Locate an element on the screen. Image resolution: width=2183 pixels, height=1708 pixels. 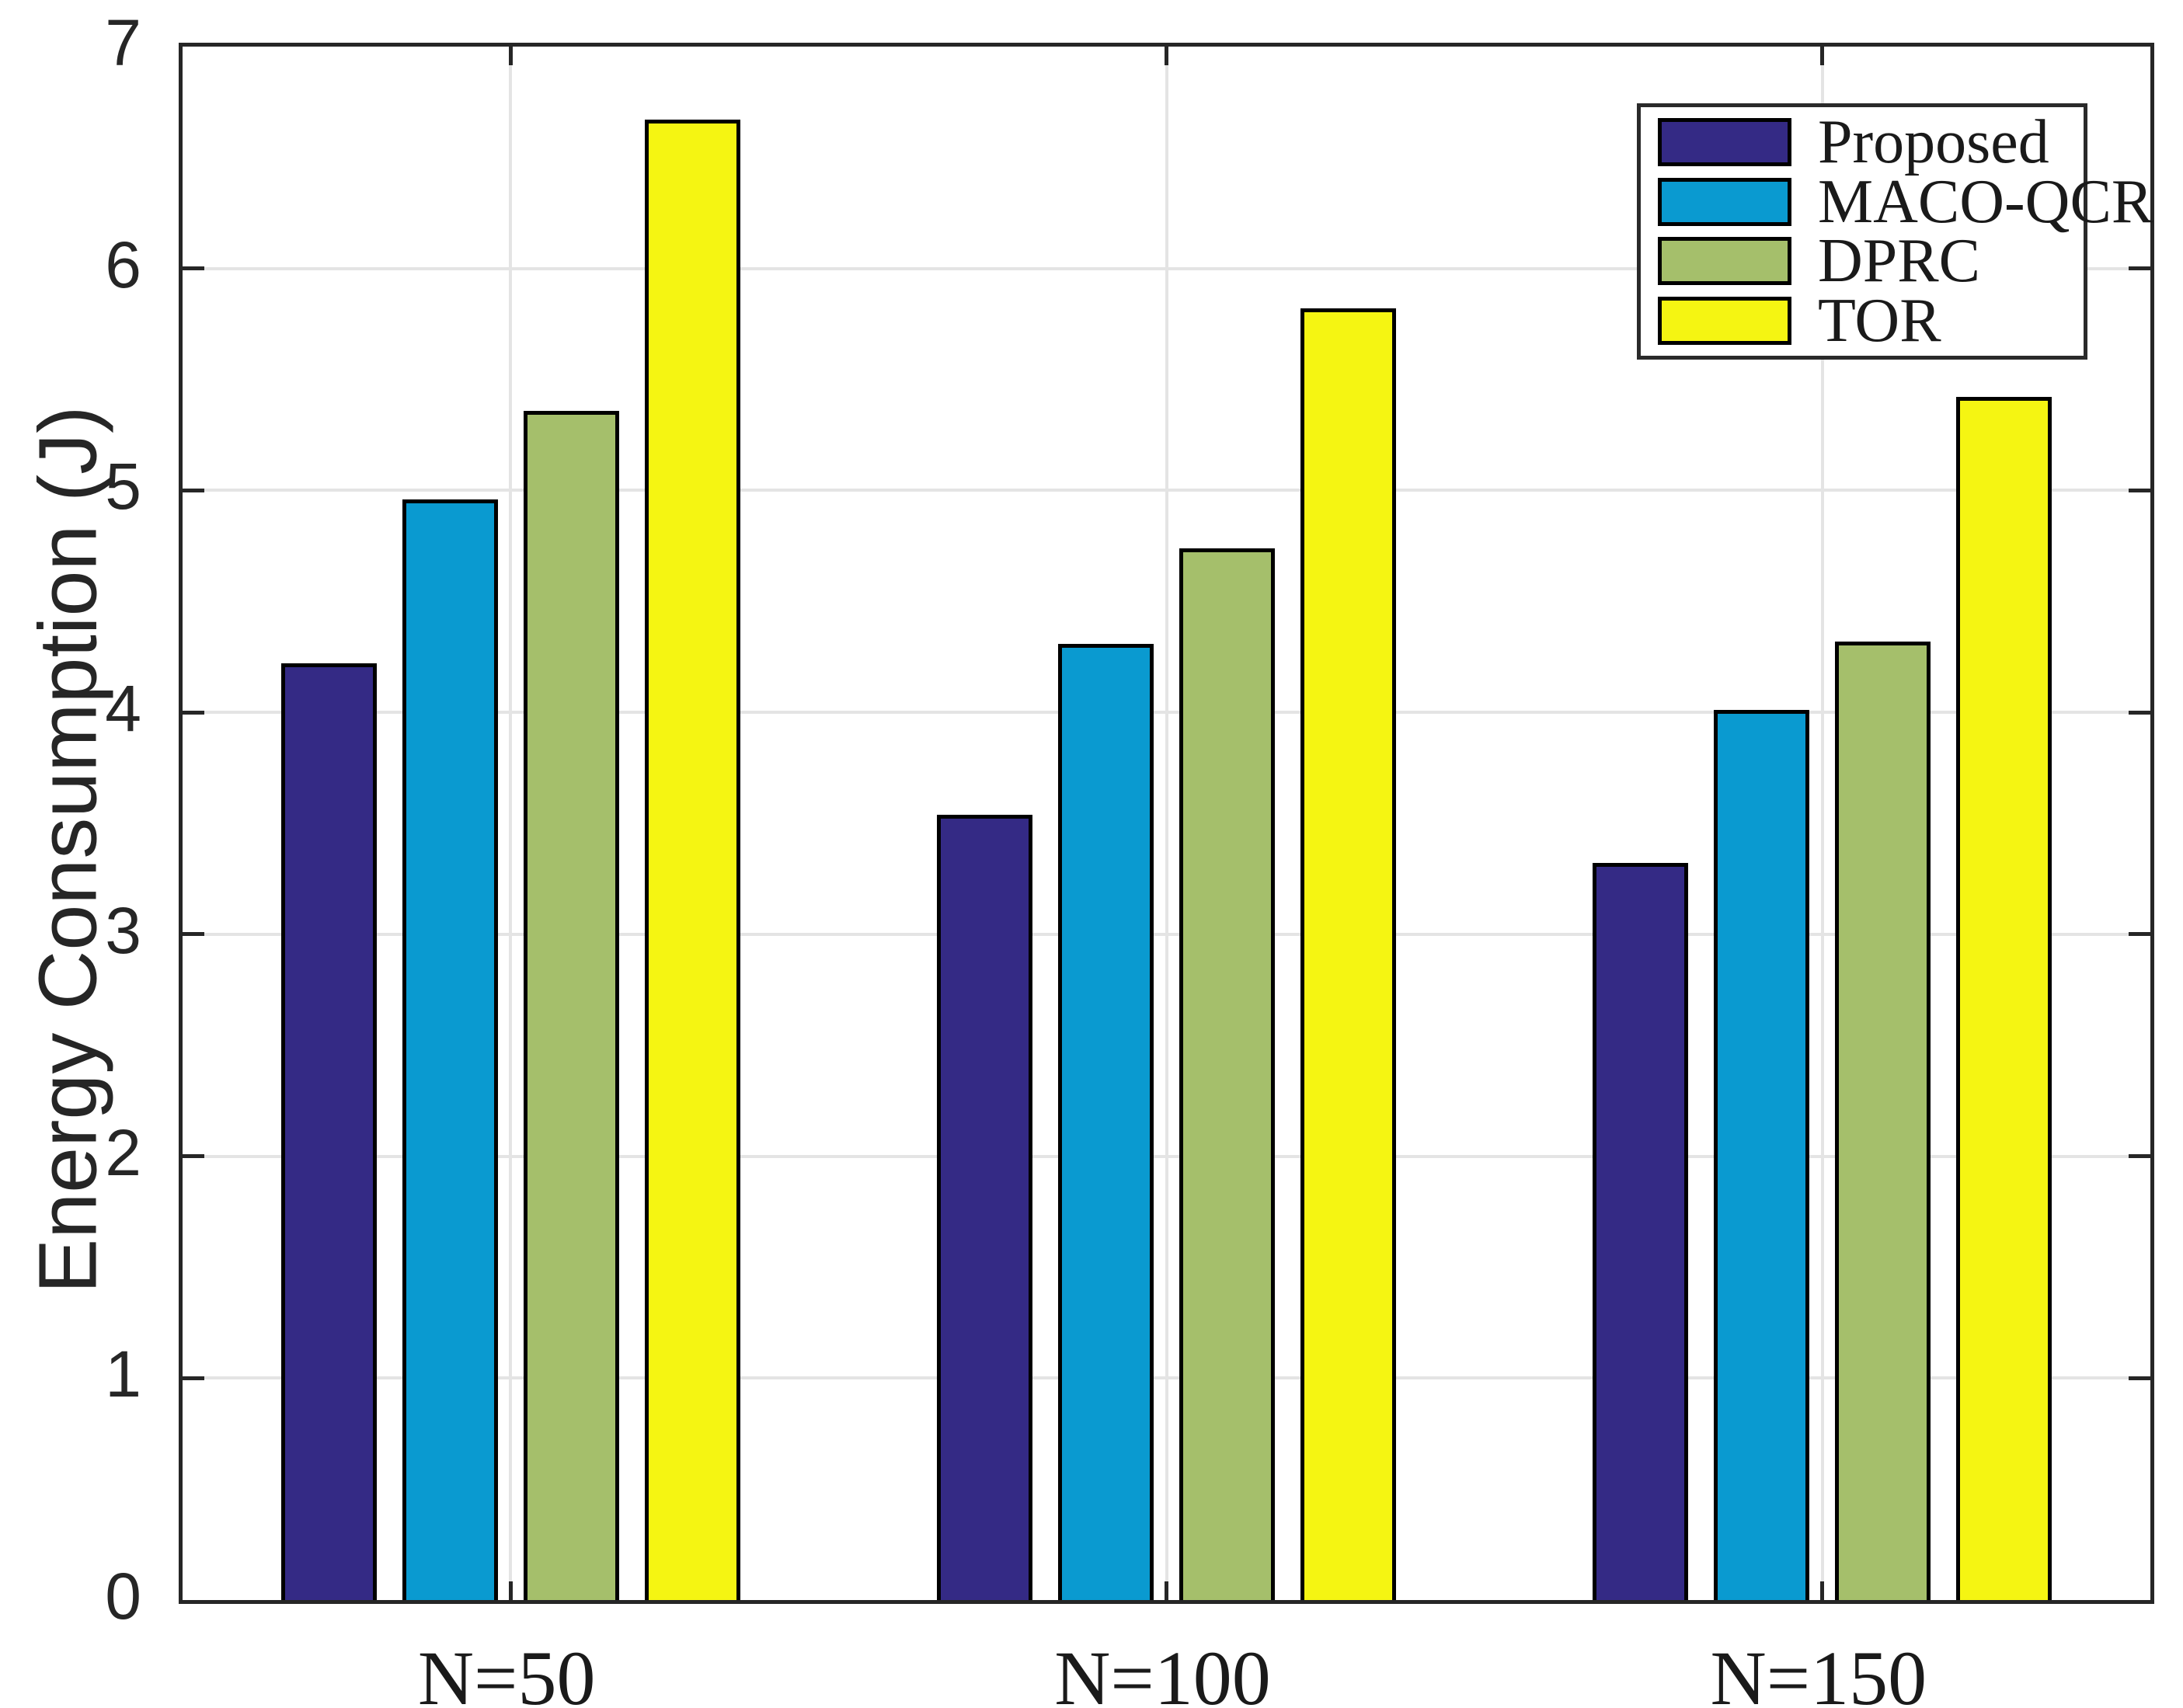
bar-proposed-n=150 is located at coordinates (1641, 1231).